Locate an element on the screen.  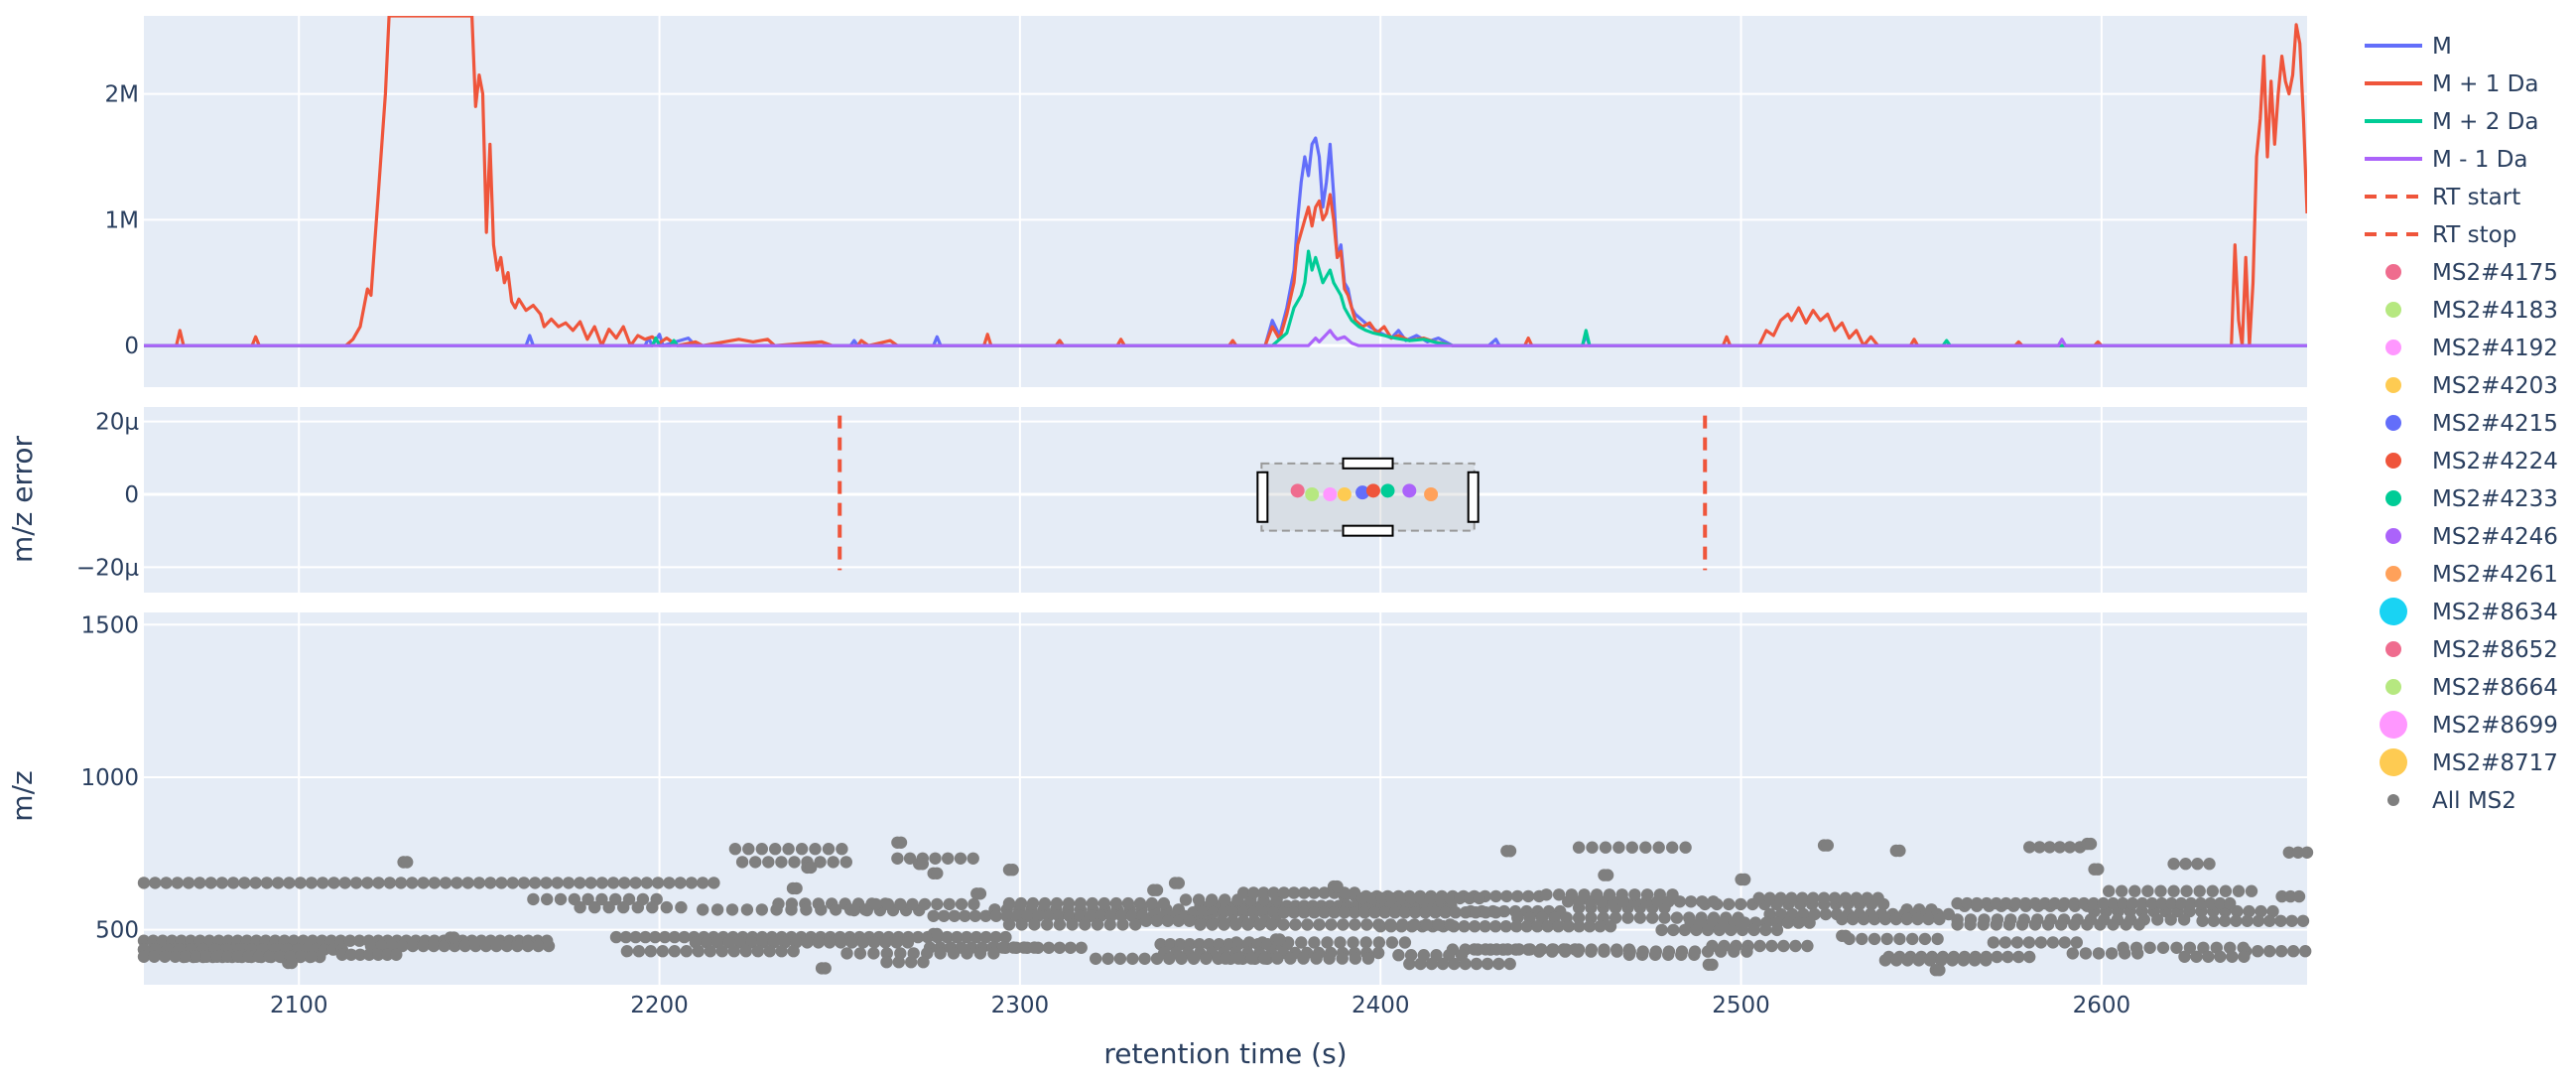
legend-item: All MS2 is located at coordinates (2452, 801).